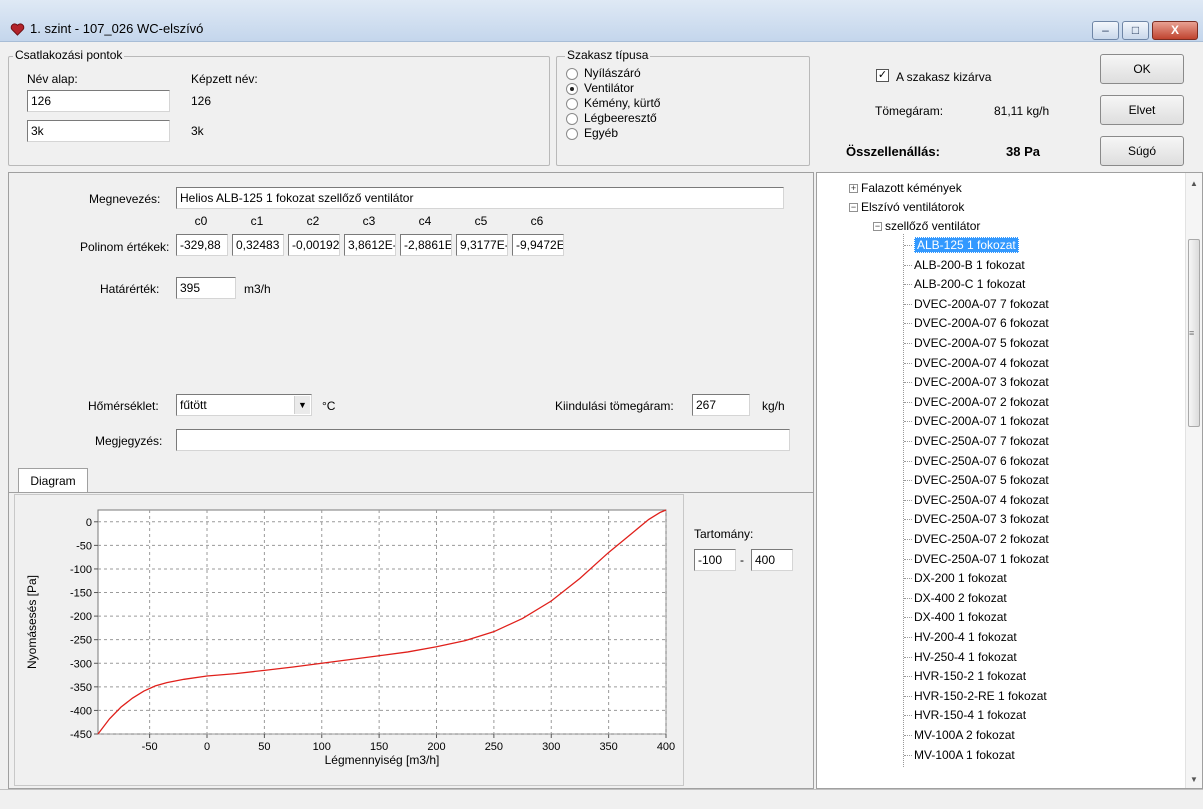 The height and width of the screenshot is (809, 1203). What do you see at coordinates (314, 245) in the screenshot?
I see `coefficient-input: -0,00192` at bounding box center [314, 245].